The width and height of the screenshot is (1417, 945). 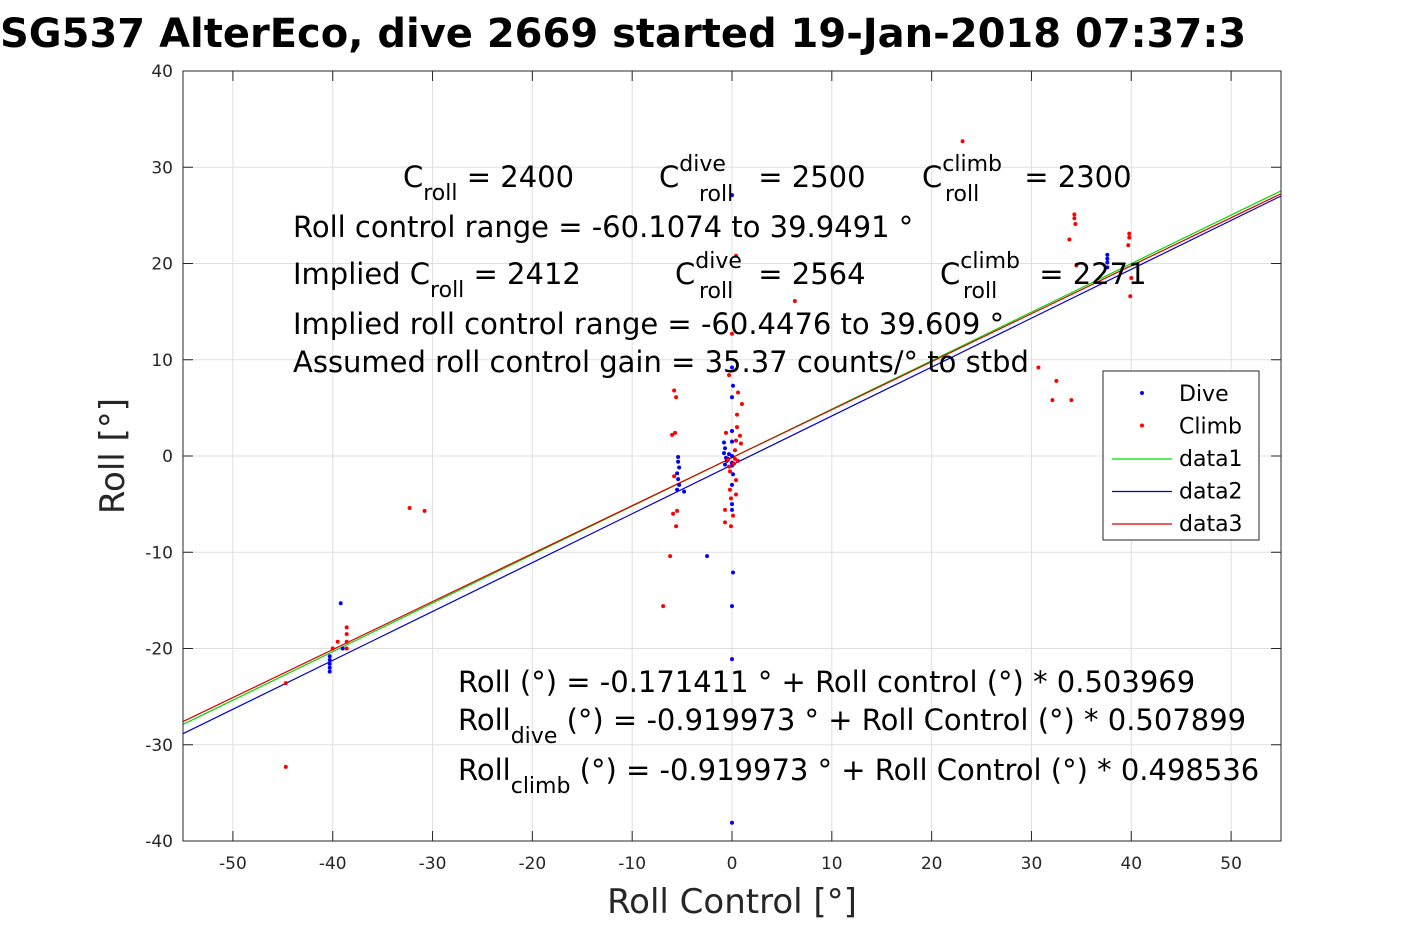 What do you see at coordinates (1211, 459) in the screenshot?
I see `legend-label-data1: data1` at bounding box center [1211, 459].